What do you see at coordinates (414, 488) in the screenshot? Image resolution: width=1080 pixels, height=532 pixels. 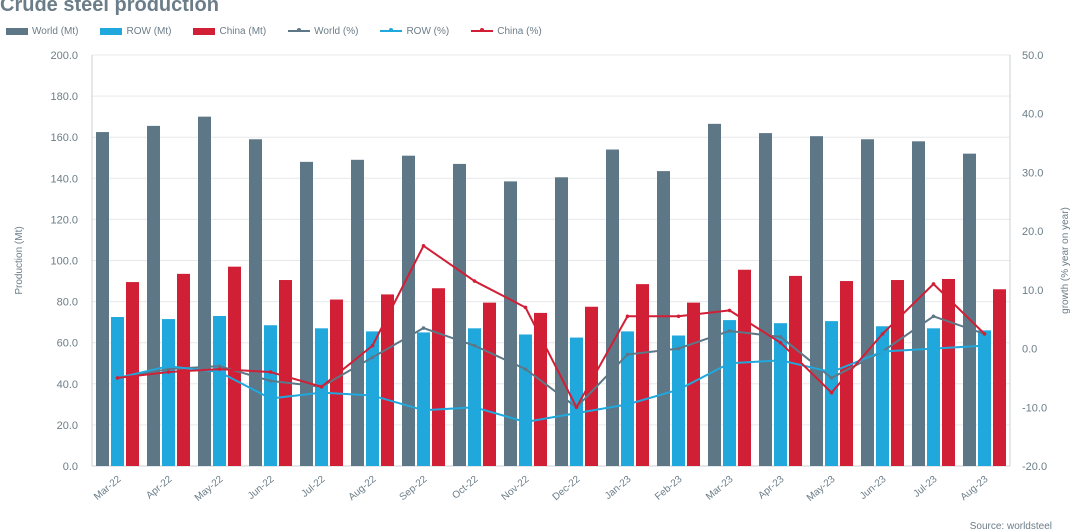 I see `x-tick-label: Sep-22` at bounding box center [414, 488].